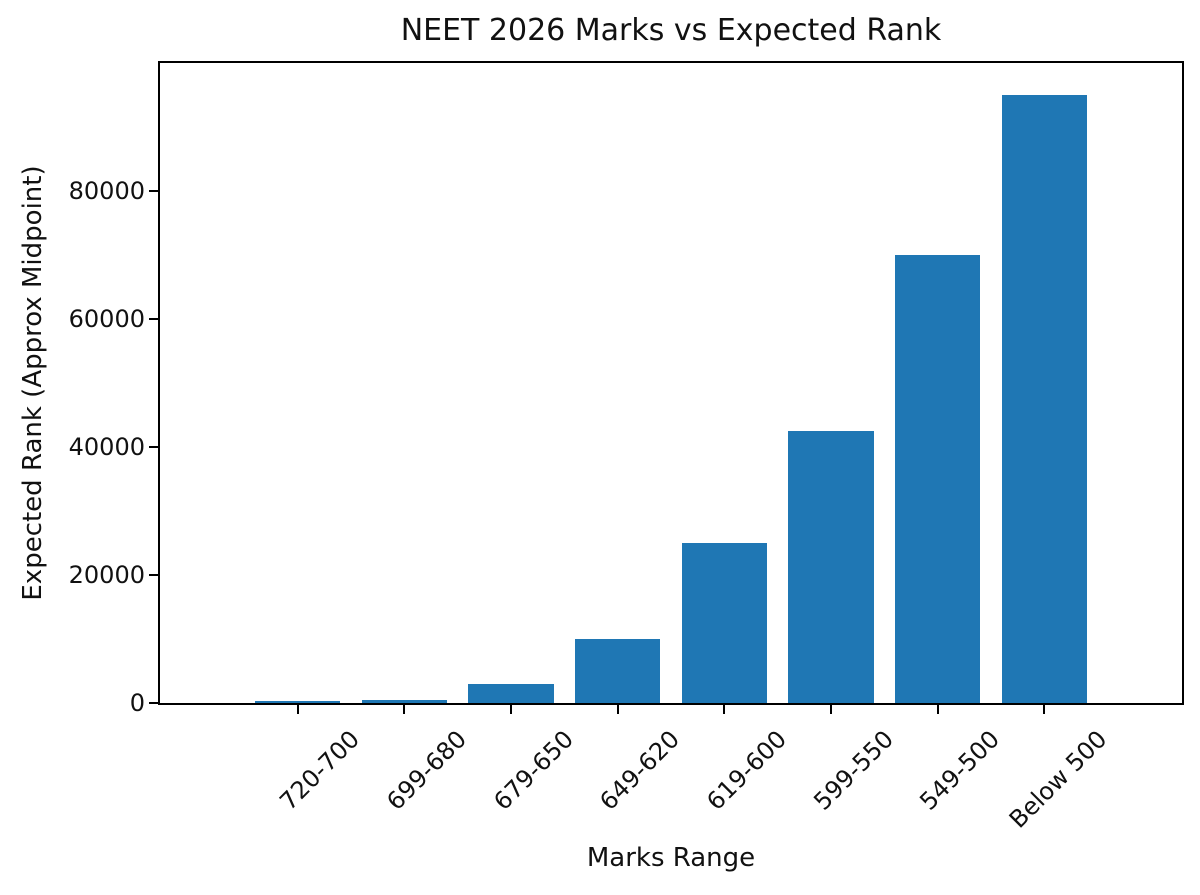 The width and height of the screenshot is (1200, 895). What do you see at coordinates (747, 770) in the screenshot?
I see `x-tick-label: 619-600` at bounding box center [747, 770].